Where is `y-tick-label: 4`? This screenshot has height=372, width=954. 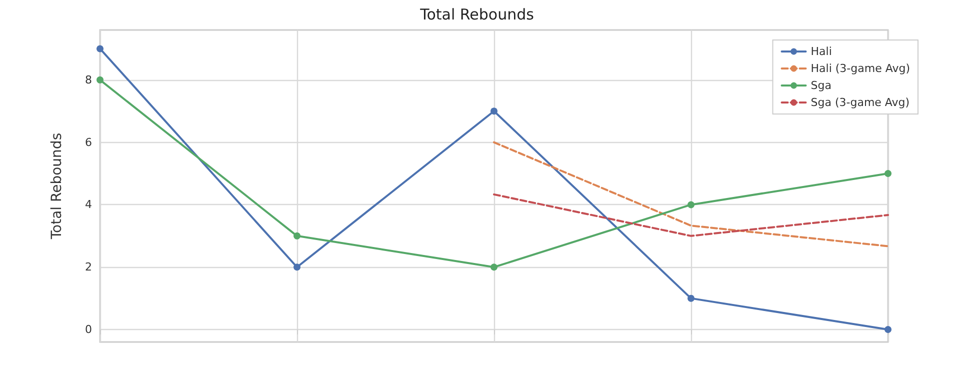 y-tick-label: 4 is located at coordinates (88, 205).